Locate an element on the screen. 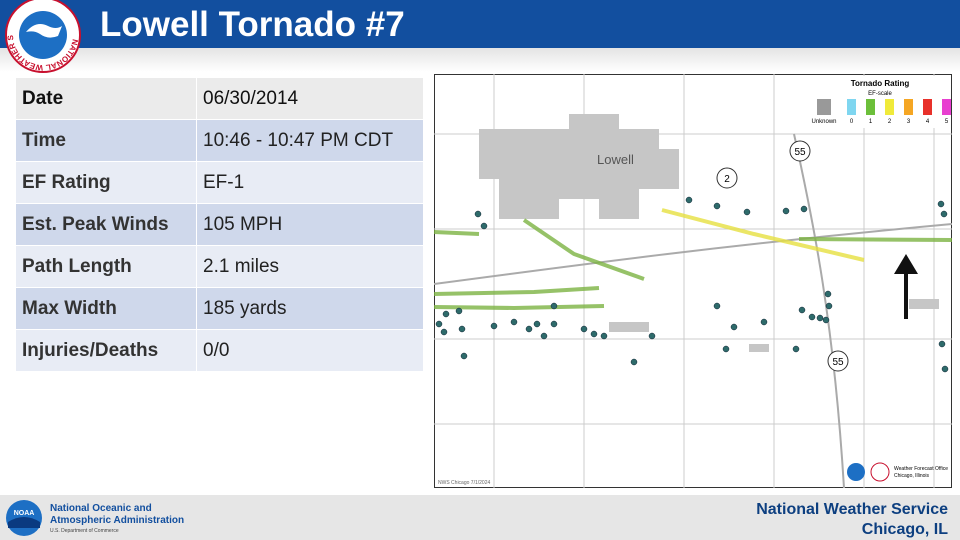 The width and height of the screenshot is (960, 540). legend-label: 1 is located at coordinates (871, 122).